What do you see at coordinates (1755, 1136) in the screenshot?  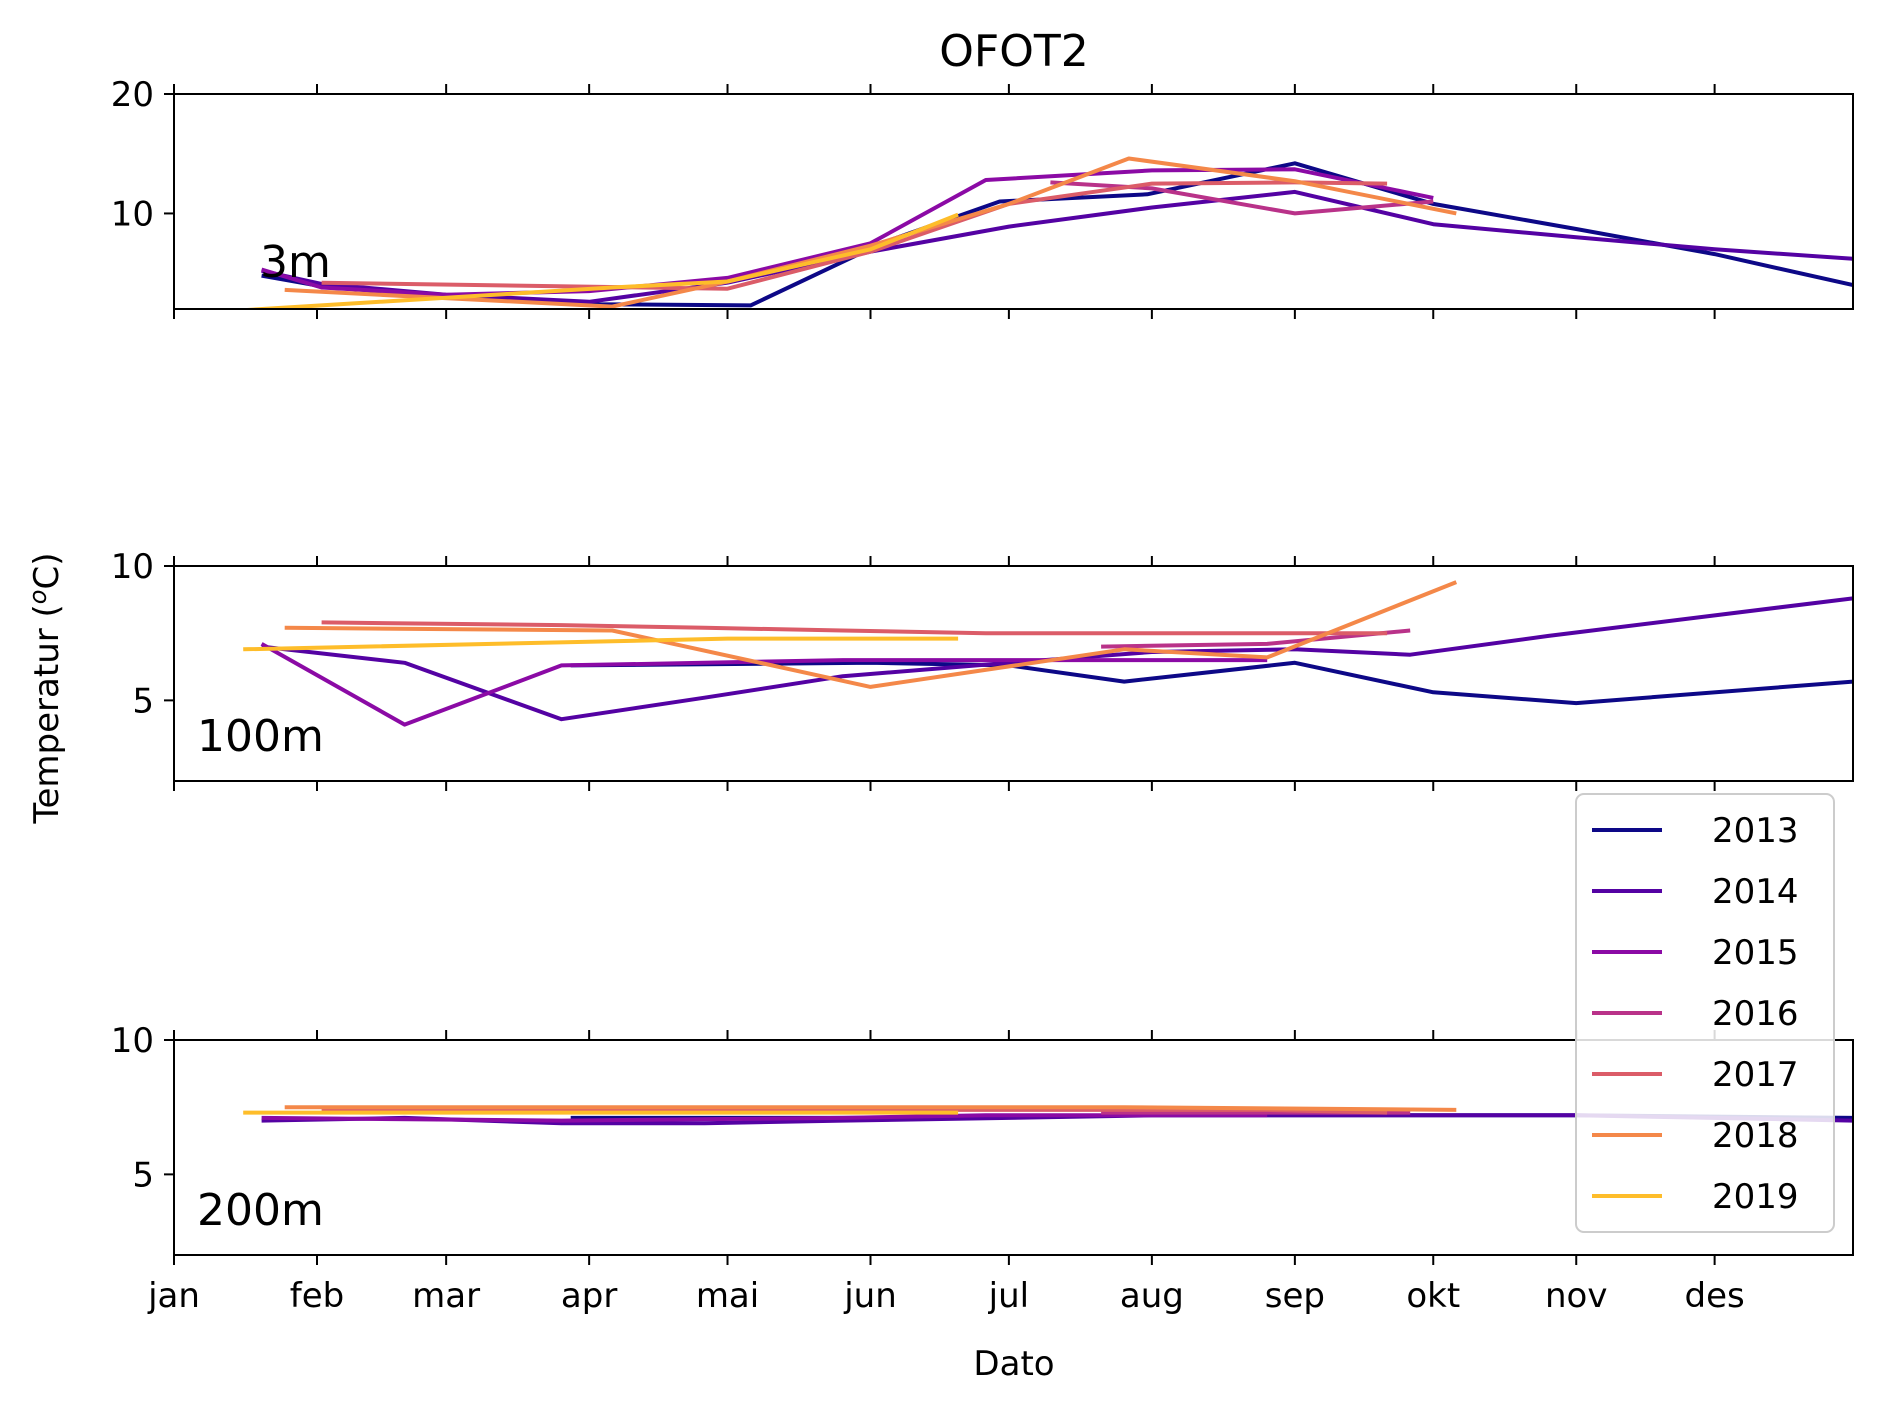 I see `legend-label-2018: 2018` at bounding box center [1755, 1136].